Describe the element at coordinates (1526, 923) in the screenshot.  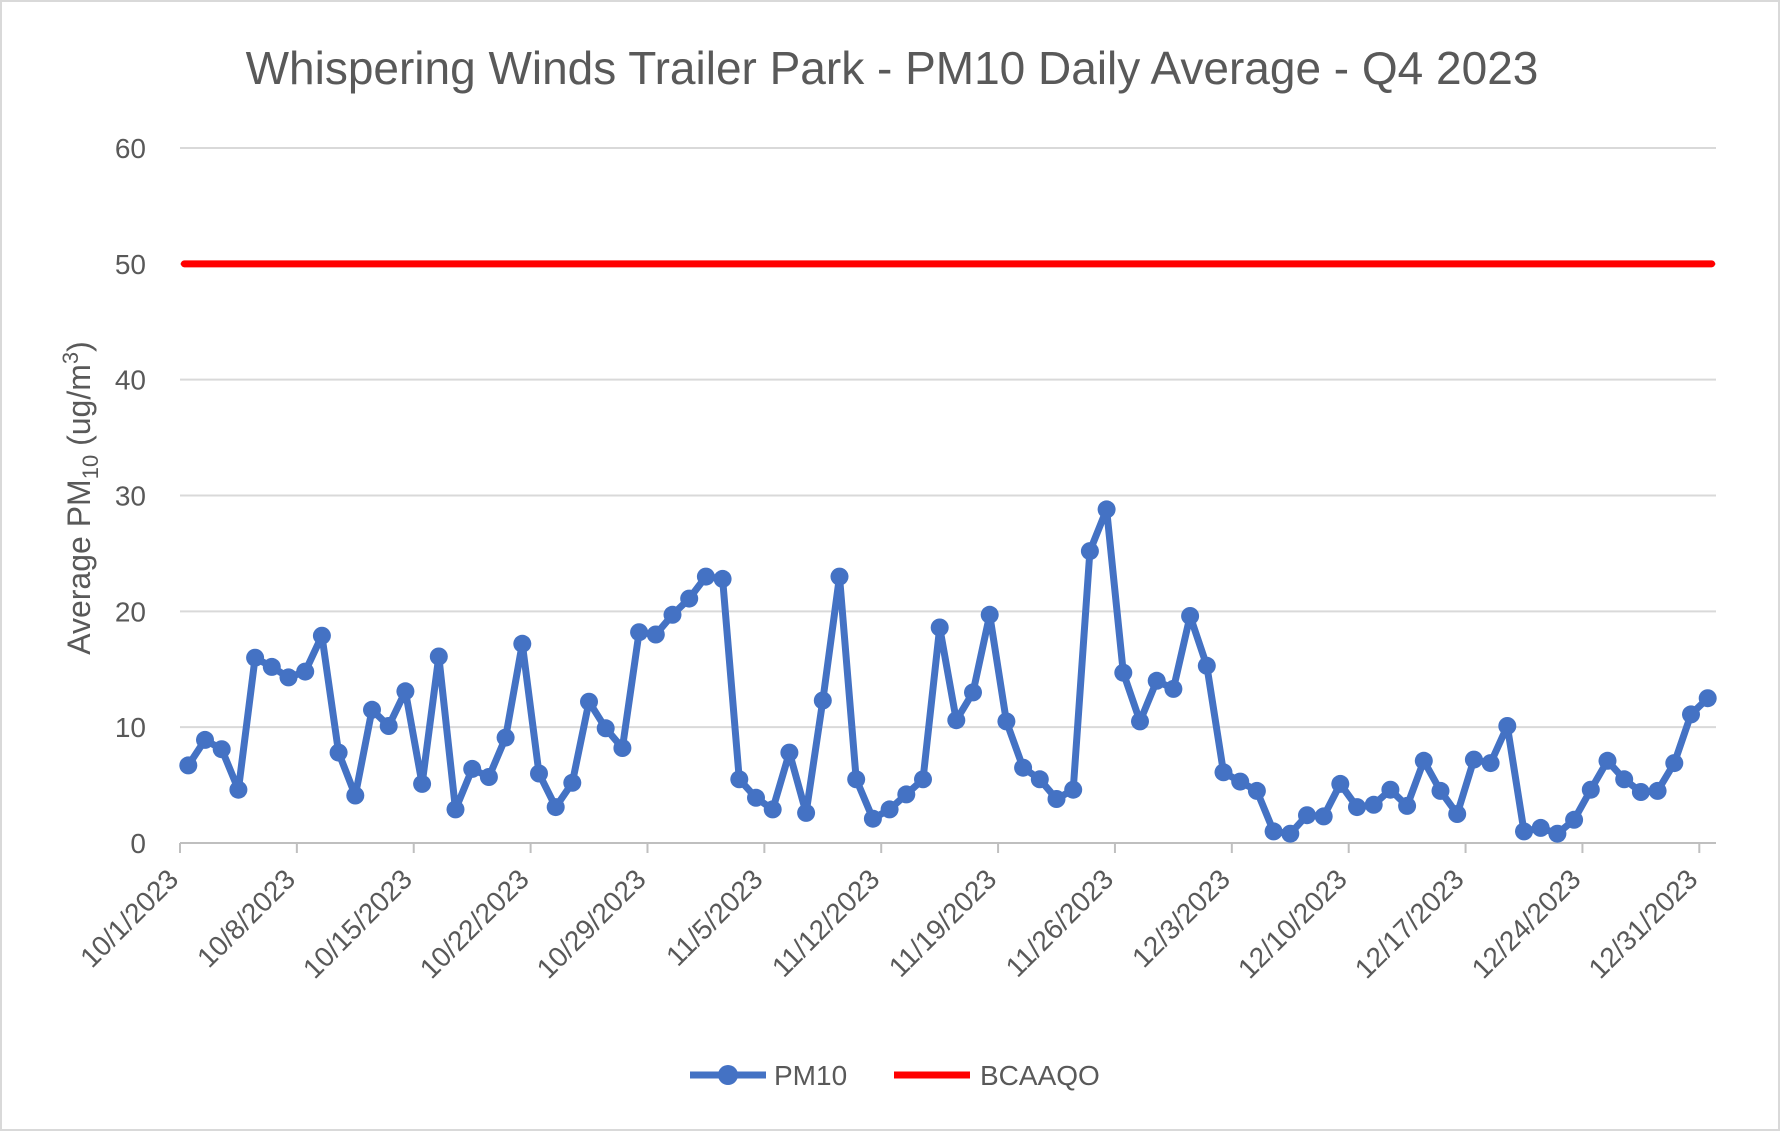
I see `x-tick-label: 12/24/2023` at that location.